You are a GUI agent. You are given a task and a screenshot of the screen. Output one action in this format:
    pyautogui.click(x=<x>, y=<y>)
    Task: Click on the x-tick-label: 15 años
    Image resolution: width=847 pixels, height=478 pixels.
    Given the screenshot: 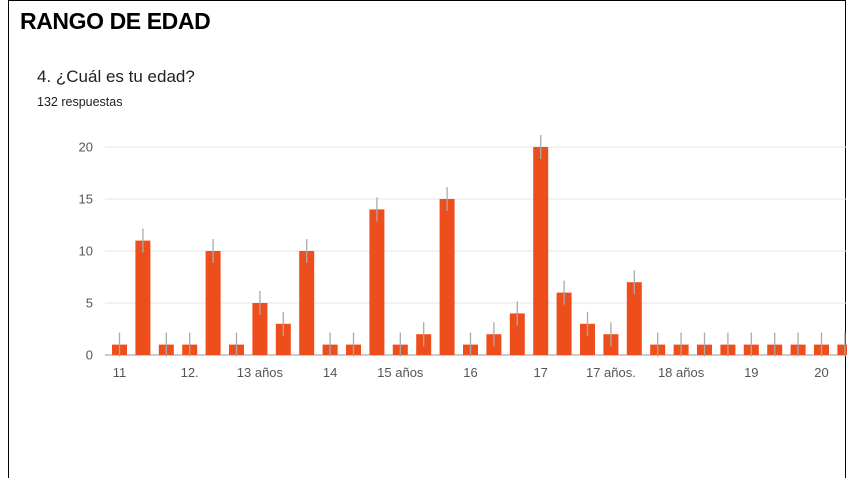 What is the action you would take?
    pyautogui.click(x=400, y=372)
    